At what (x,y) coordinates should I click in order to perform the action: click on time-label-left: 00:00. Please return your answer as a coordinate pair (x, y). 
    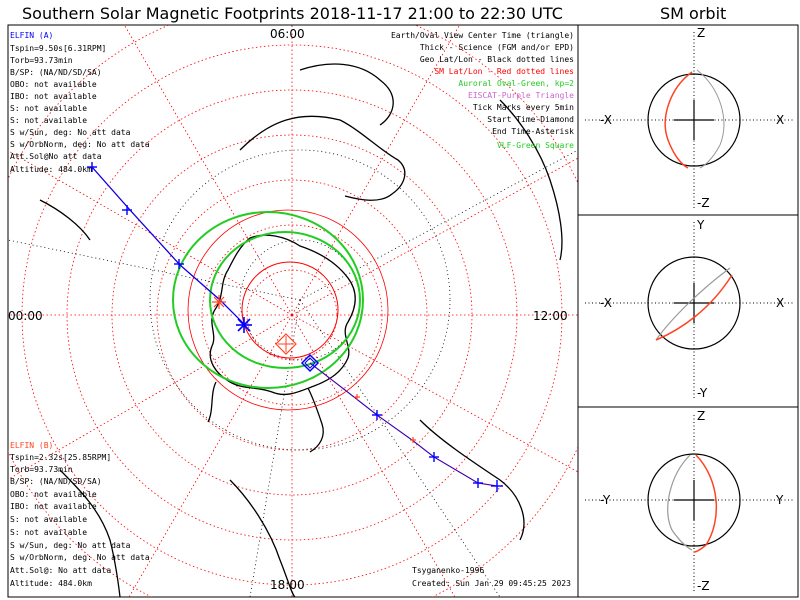
    Looking at the image, I should click on (25, 316).